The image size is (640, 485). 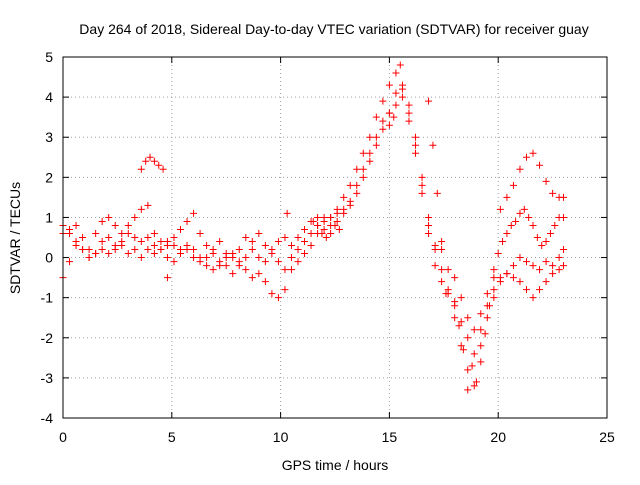 I want to click on y-tick-label: -4, so click(x=47, y=418).